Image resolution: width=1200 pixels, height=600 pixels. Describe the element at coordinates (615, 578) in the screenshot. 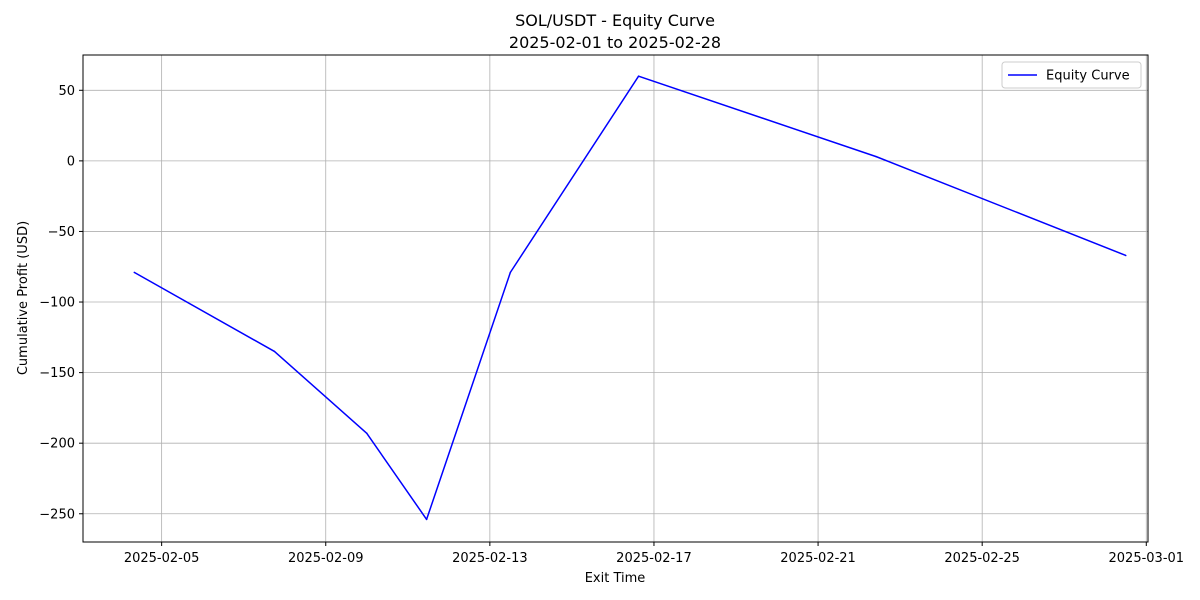

I see `x-axis-label: Exit Time` at that location.